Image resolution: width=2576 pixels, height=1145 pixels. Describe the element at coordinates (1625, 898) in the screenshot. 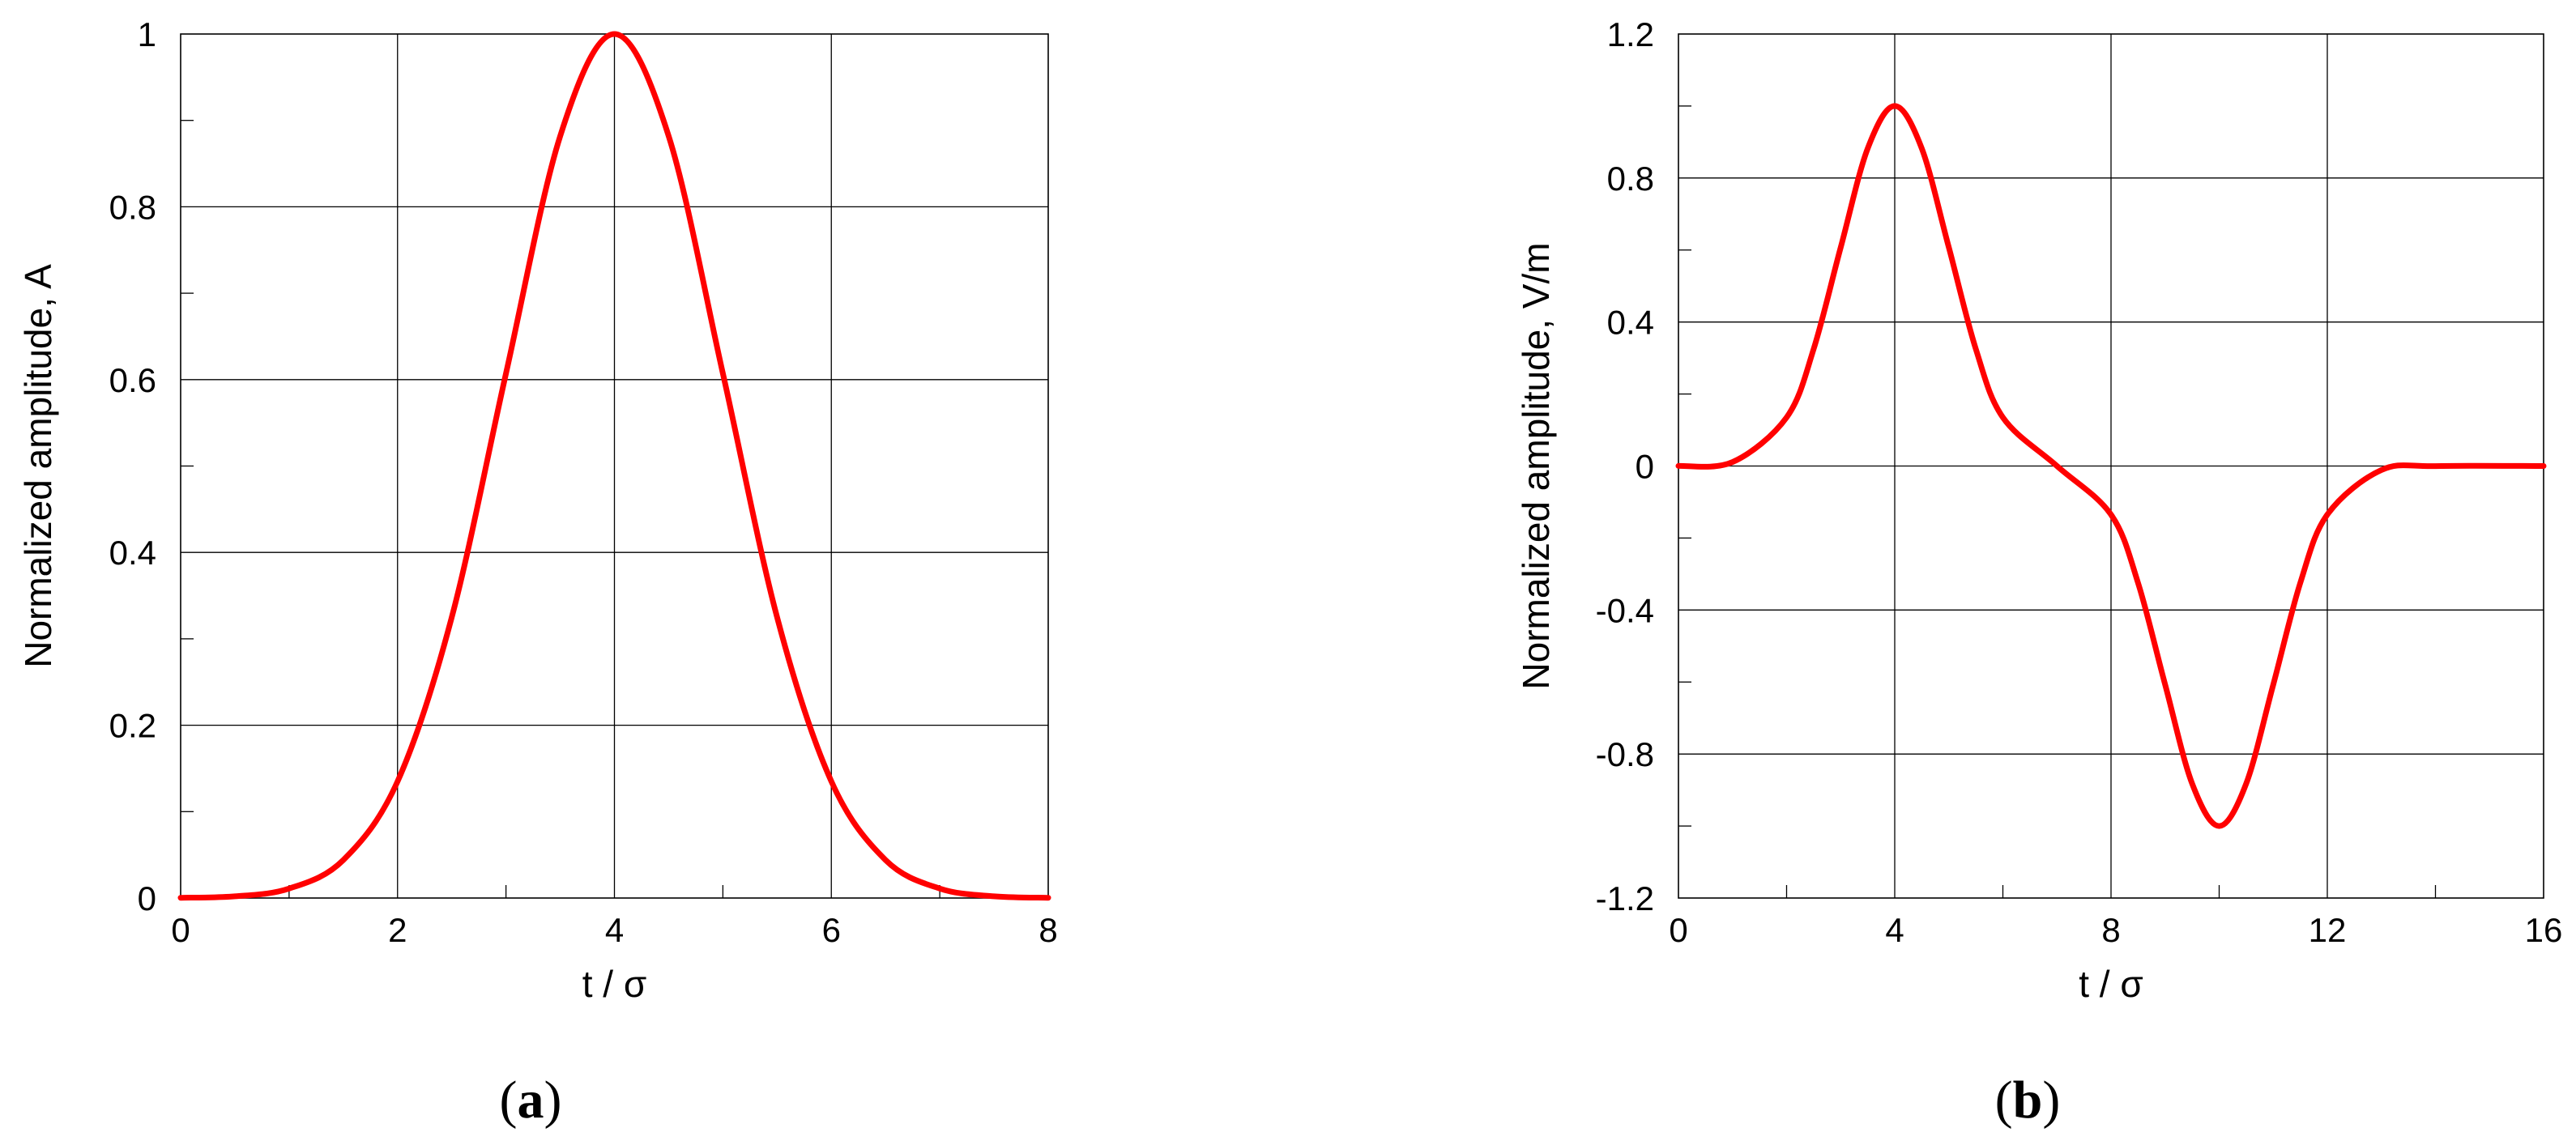

I see `y-tick-label: -1.2` at that location.